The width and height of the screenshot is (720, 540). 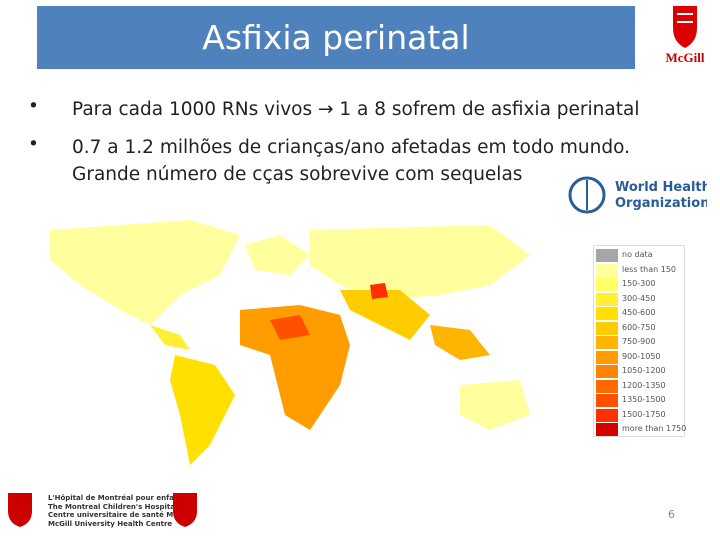 What do you see at coordinates (644, 414) in the screenshot?
I see `legend-label: 1500-1750` at bounding box center [644, 414].